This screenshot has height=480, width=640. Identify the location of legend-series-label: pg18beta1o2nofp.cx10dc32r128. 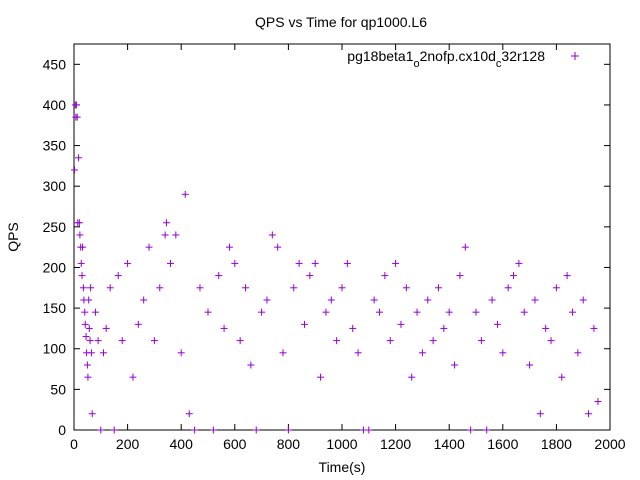
(446, 59).